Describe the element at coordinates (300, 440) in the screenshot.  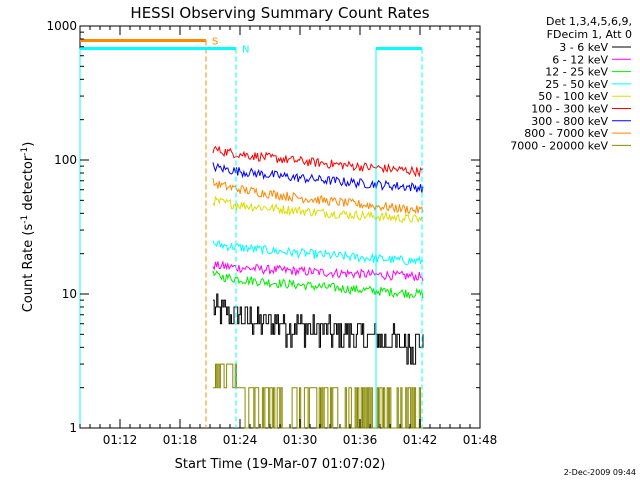
I see `x-tick-label: 01:30` at that location.